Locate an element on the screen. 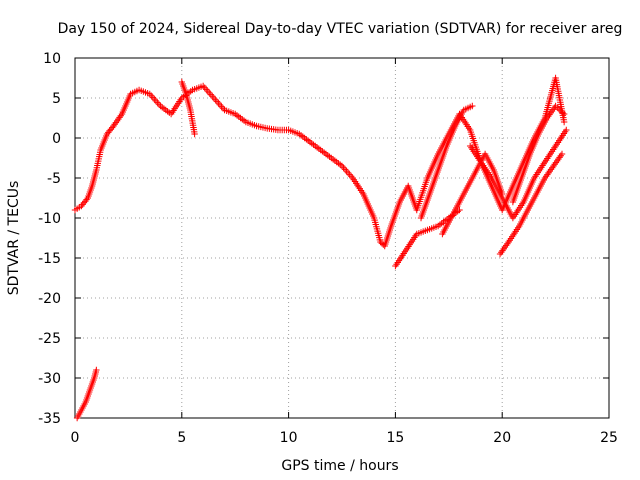 The image size is (640, 480). y-tick-label: -10 is located at coordinates (49, 219).